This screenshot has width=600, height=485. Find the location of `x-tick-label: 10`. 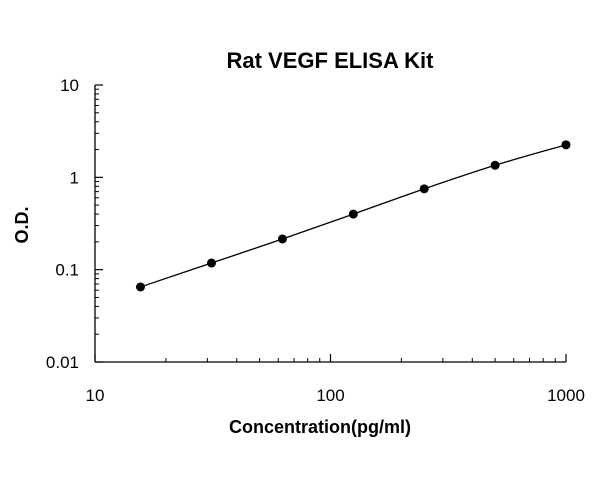

x-tick-label: 10 is located at coordinates (95, 395).